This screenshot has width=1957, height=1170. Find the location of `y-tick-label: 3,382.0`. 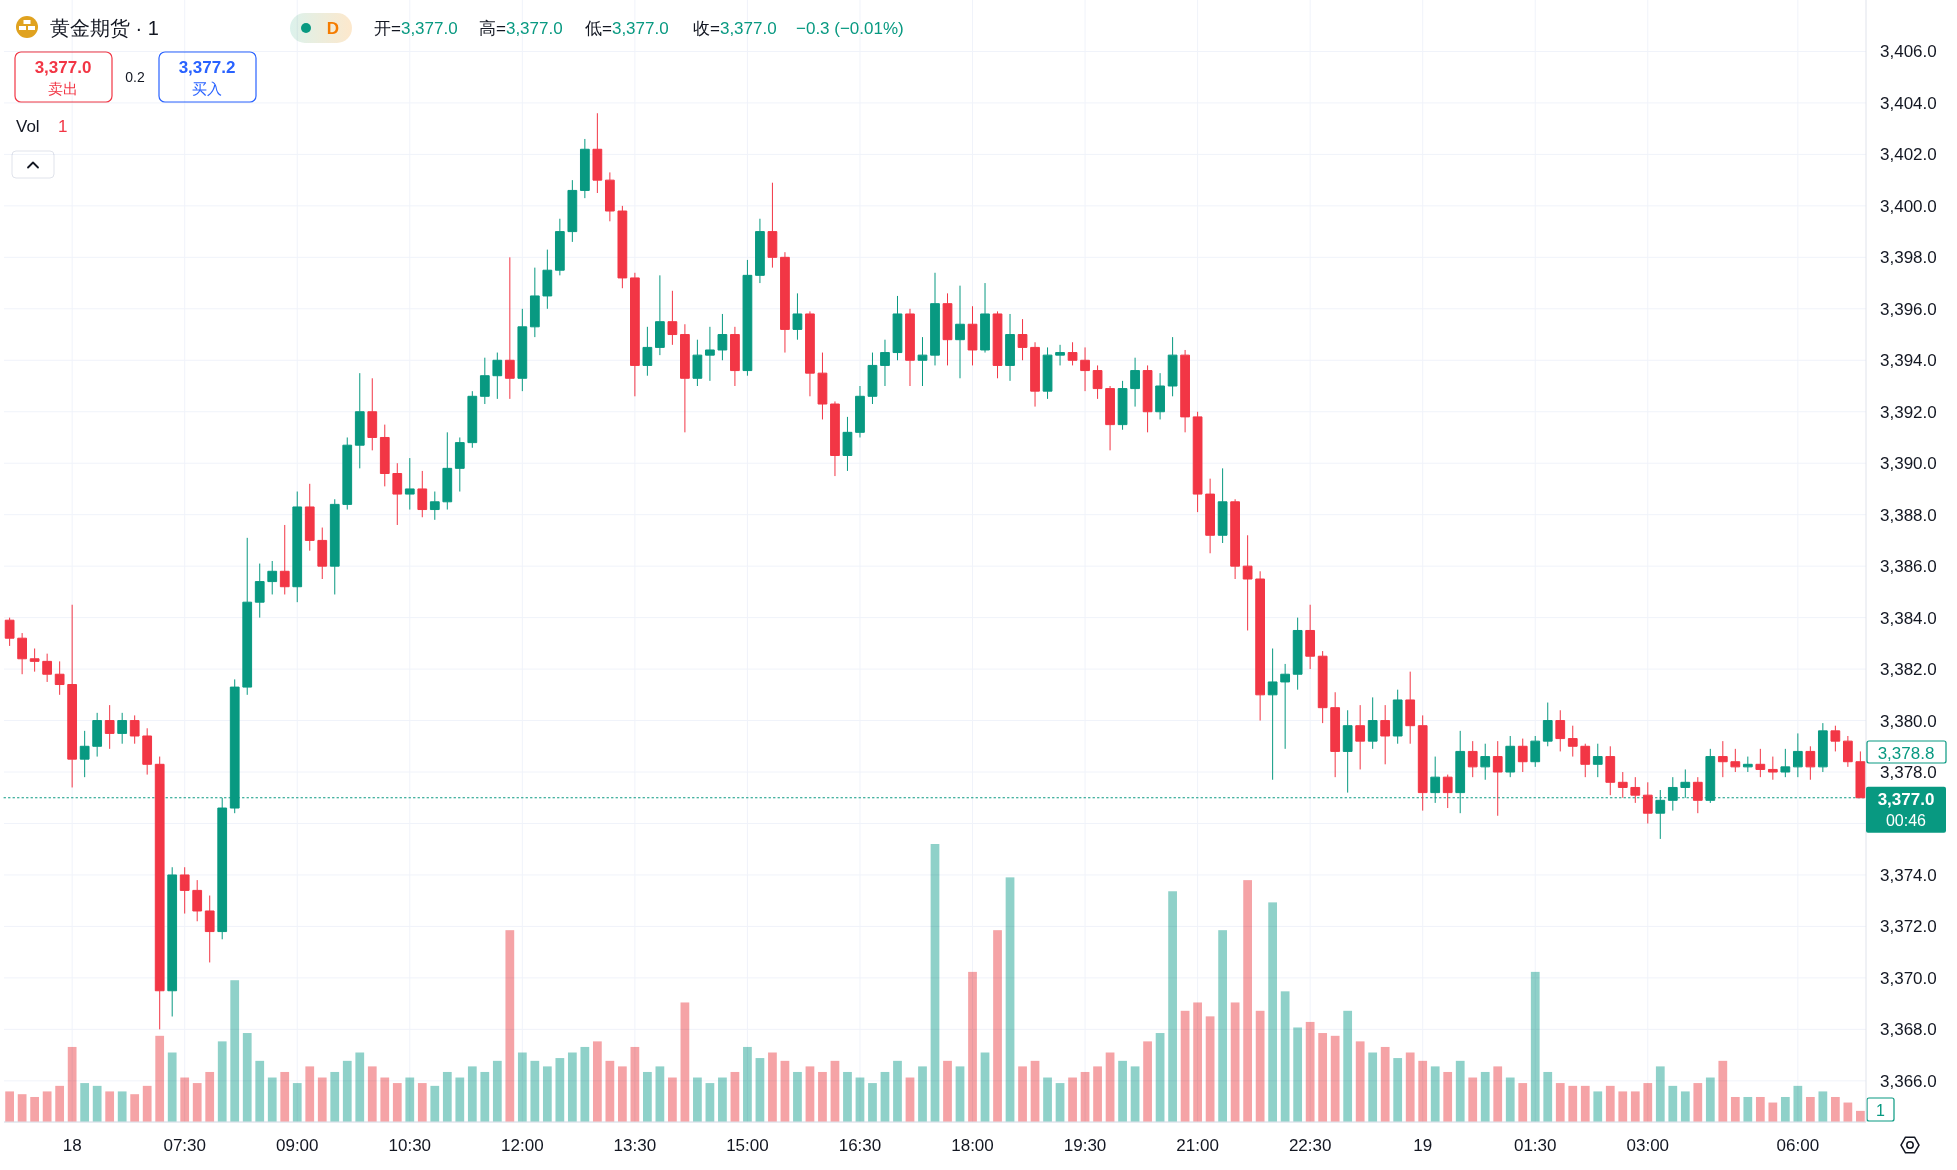

y-tick-label: 3,382.0 is located at coordinates (1908, 669).